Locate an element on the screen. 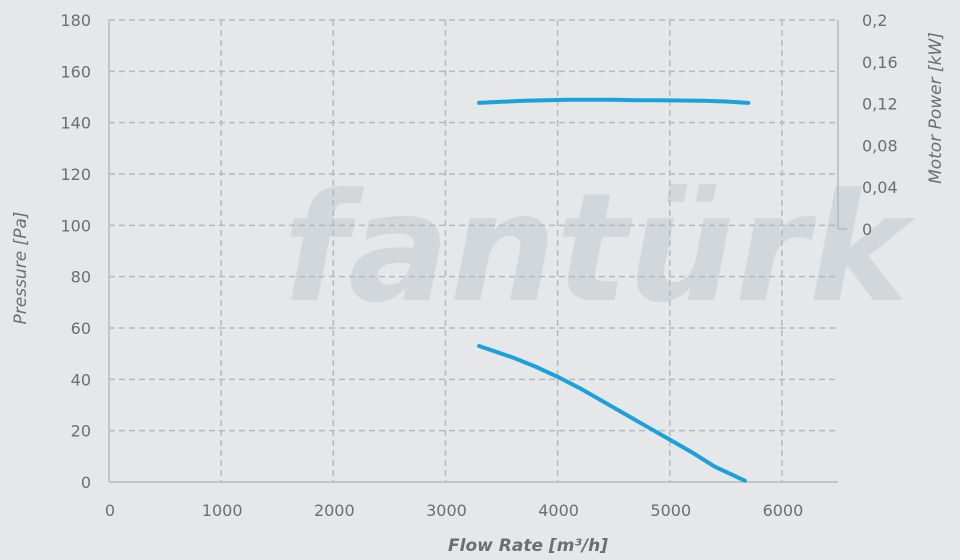 The image size is (960, 560). y-tick-label: 120 is located at coordinates (75, 174).